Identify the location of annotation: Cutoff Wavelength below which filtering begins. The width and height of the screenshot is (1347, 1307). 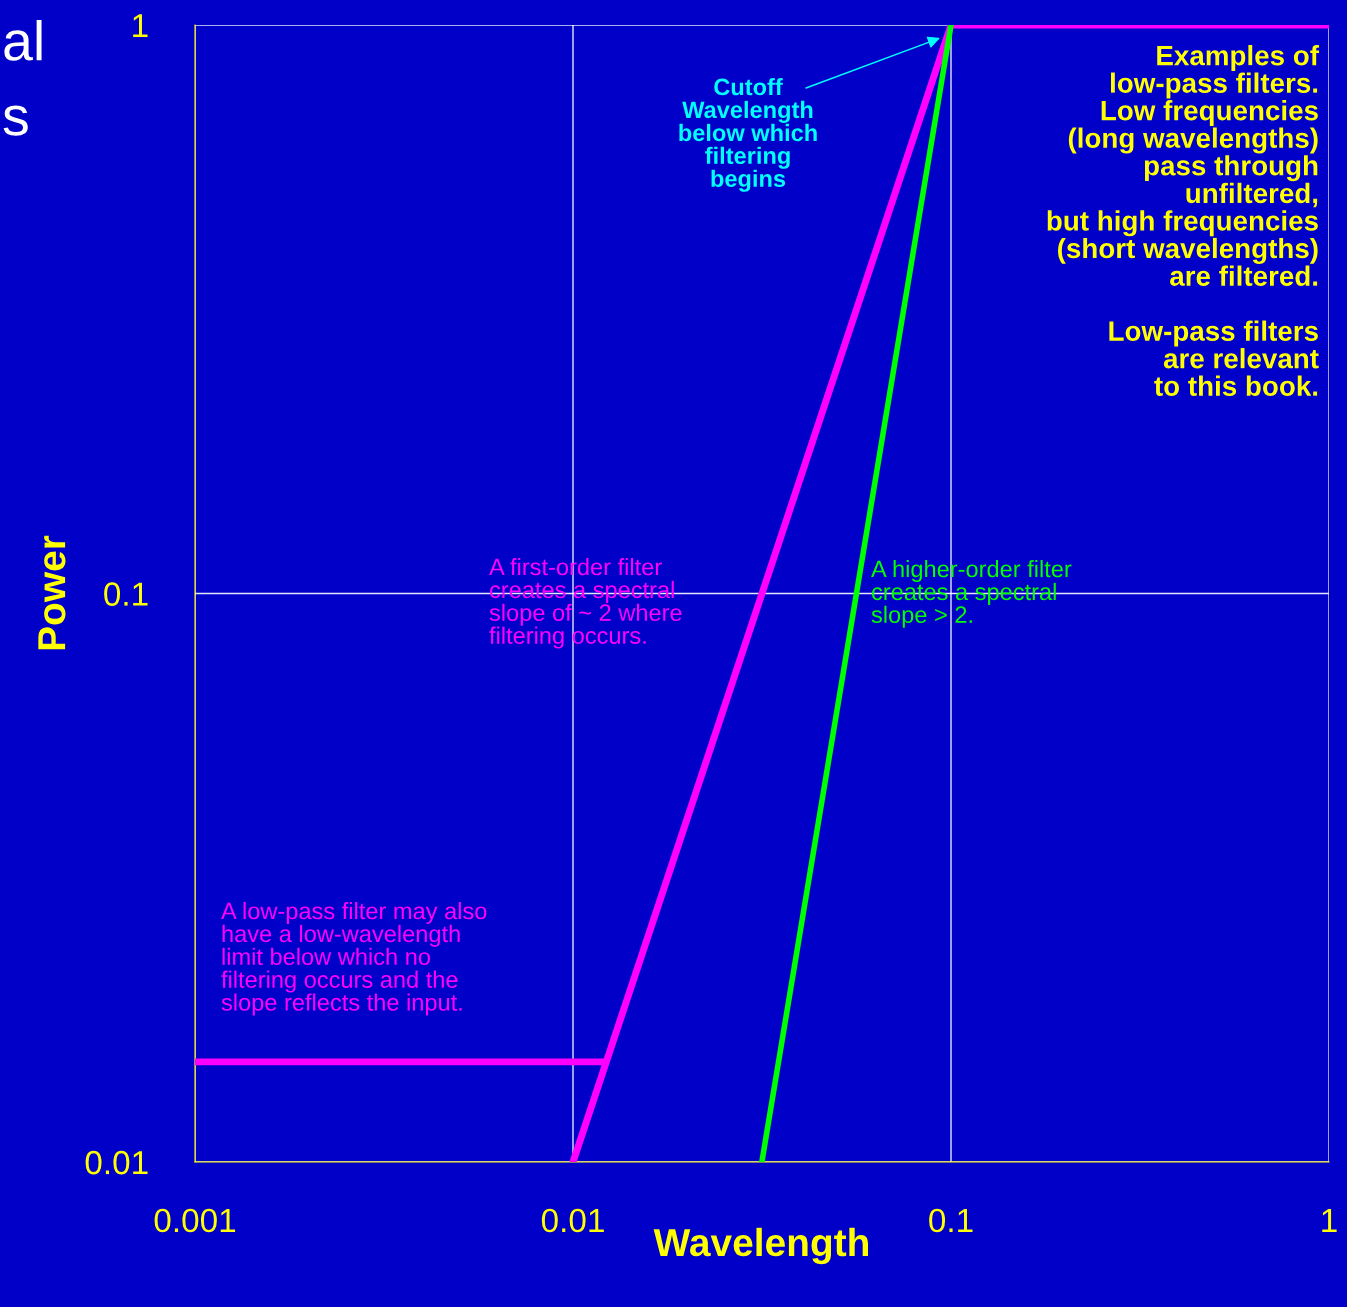
(748, 135).